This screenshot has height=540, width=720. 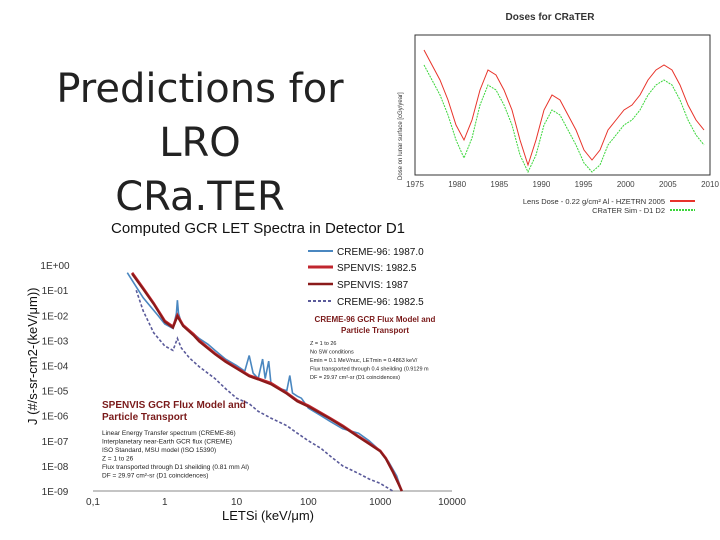 I want to click on y-tick-label: 1E+00, so click(x=55, y=266).